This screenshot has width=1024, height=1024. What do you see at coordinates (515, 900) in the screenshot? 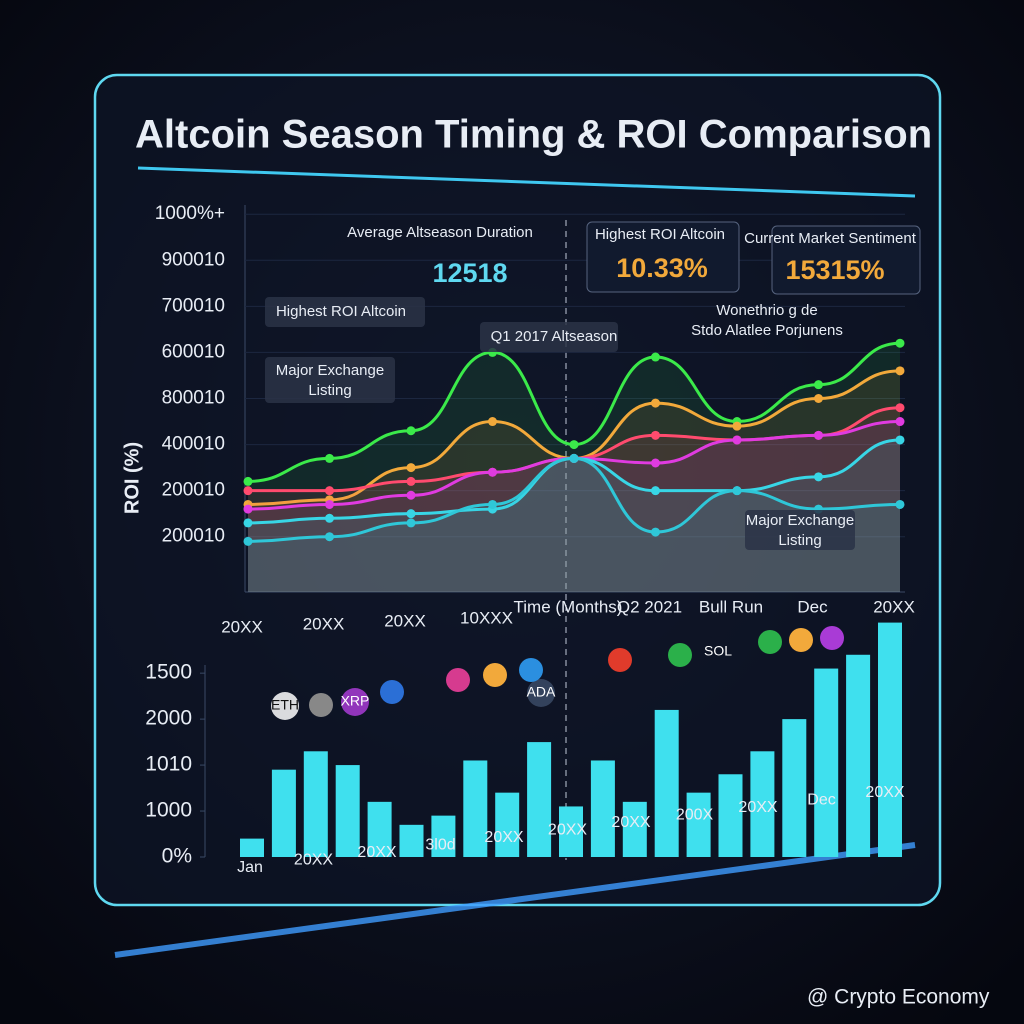
I see `glow-line` at bounding box center [515, 900].